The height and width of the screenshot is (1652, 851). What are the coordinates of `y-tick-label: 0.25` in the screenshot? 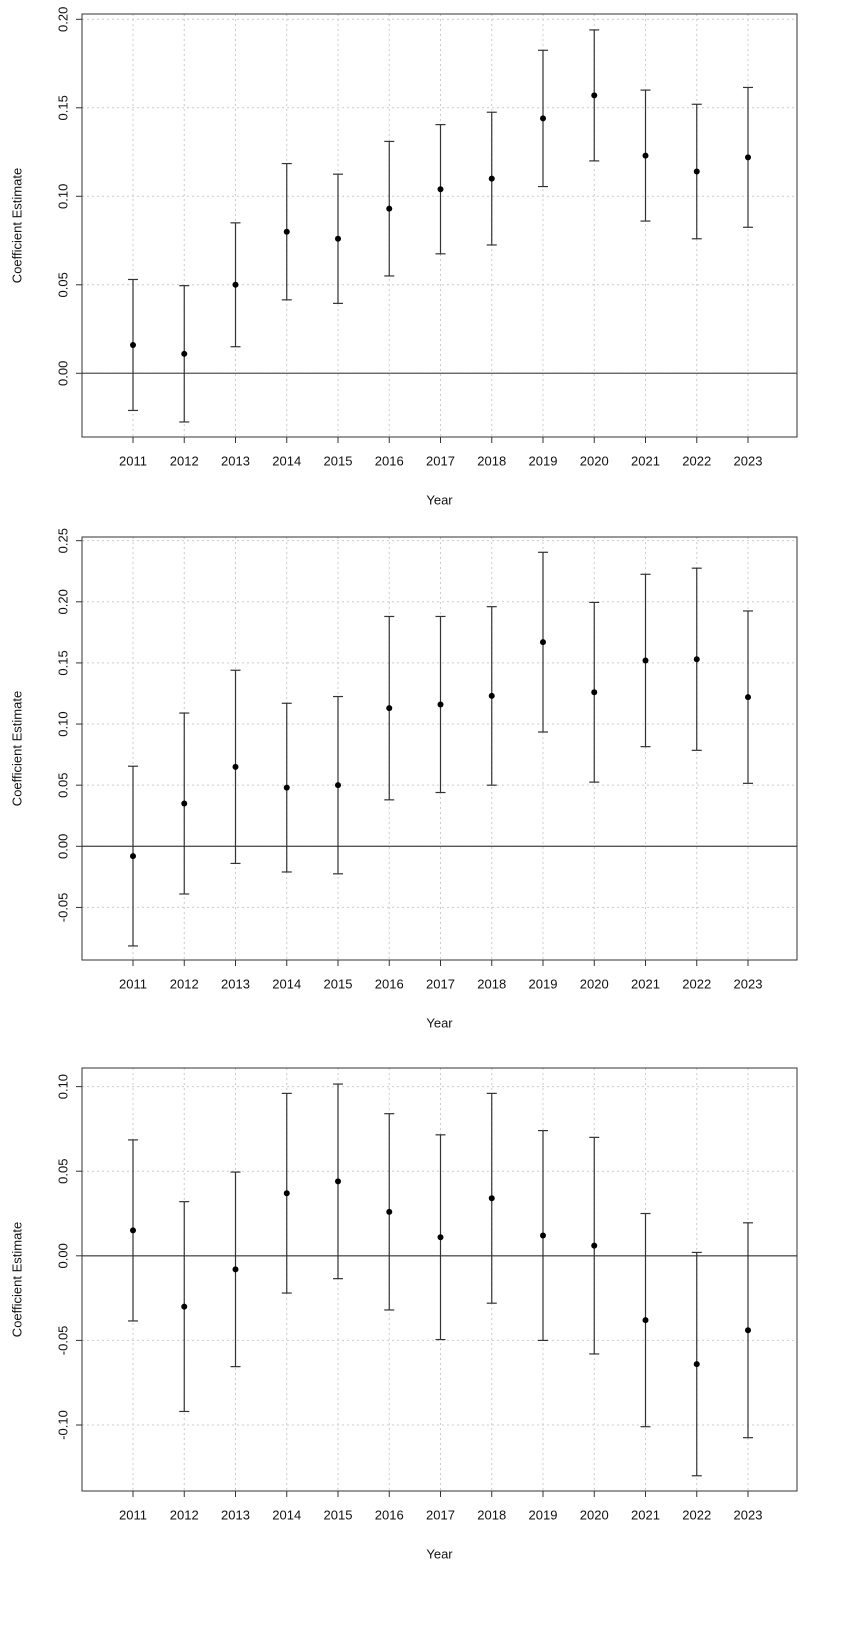 It's located at (62, 540).